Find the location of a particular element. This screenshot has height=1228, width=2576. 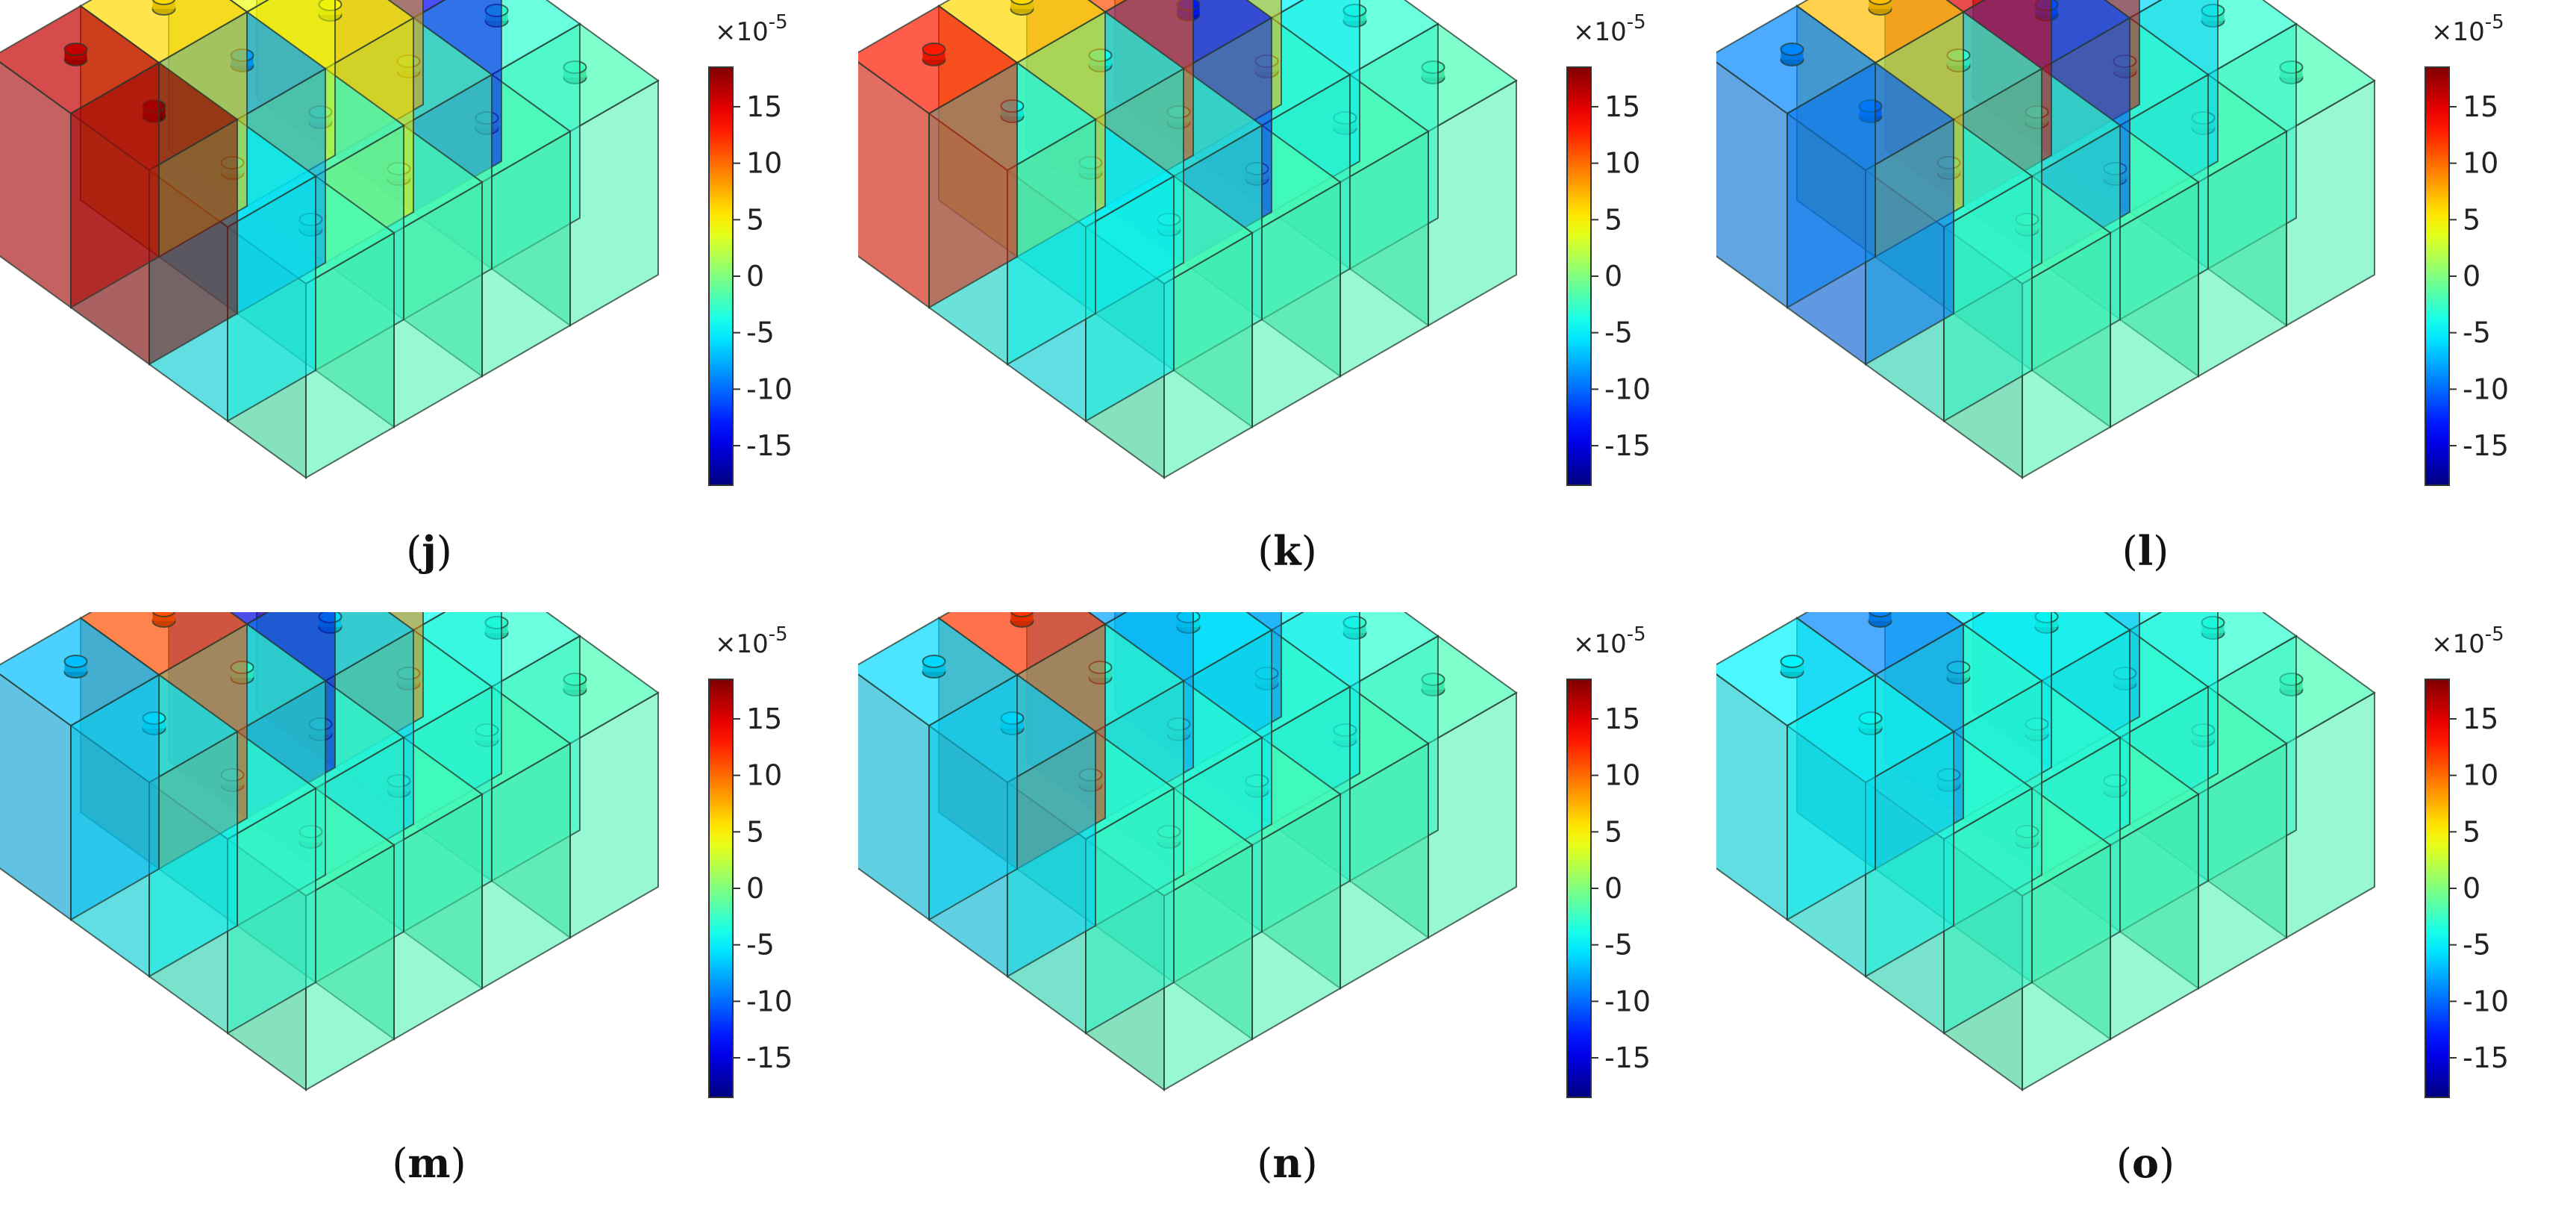

panel-k-plot: 15 10 5 0 -5 -10 -15 ×10⁻⁵ is located at coordinates (1254, 243).